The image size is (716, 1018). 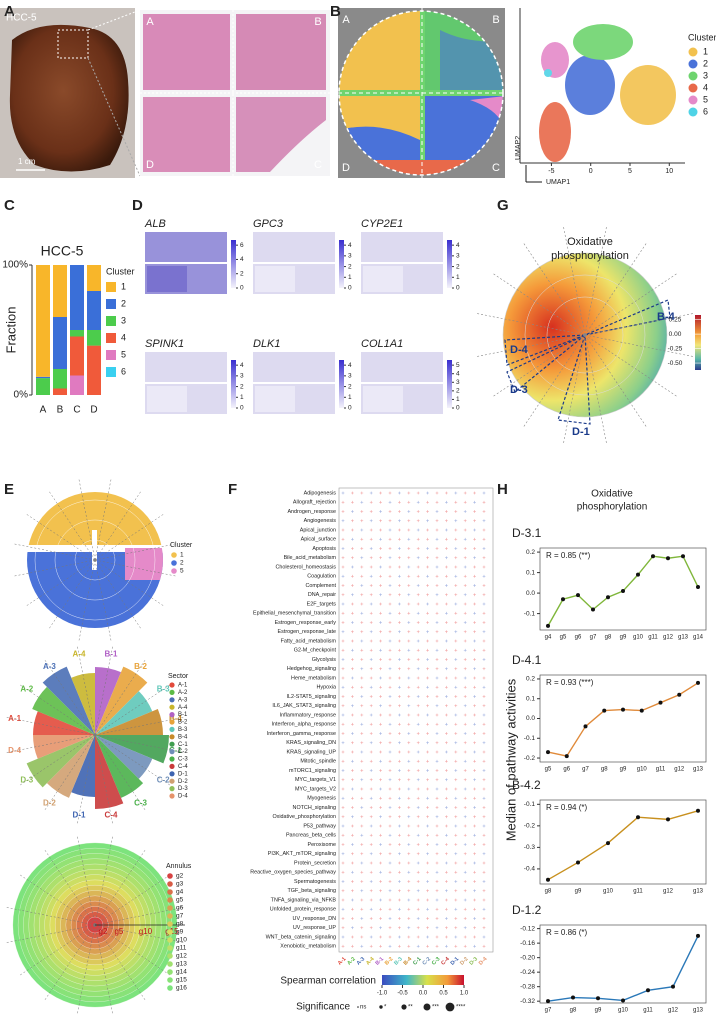 I want to click on x-tick-label: g9, so click(x=578, y=892).